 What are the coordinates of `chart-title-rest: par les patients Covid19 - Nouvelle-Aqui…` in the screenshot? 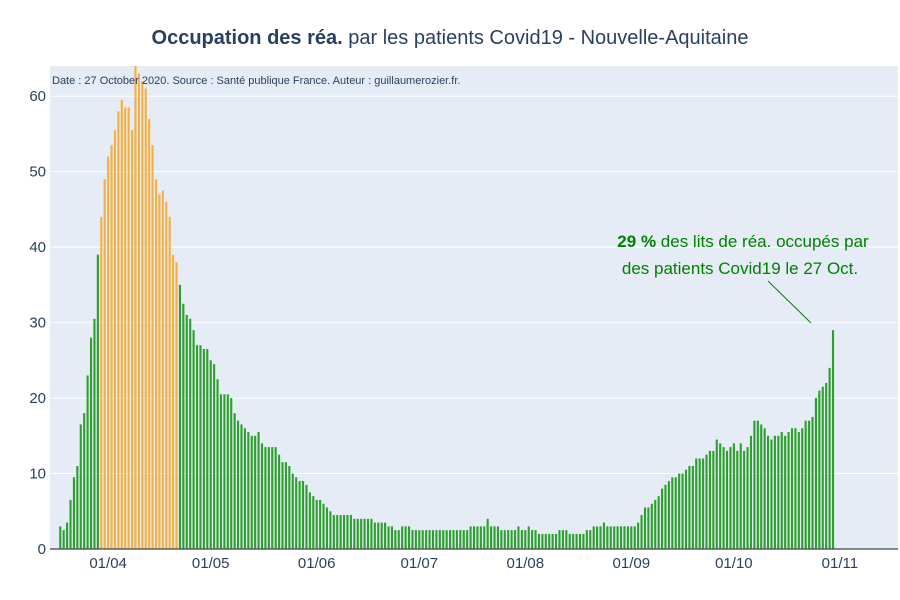 It's located at (546, 38).